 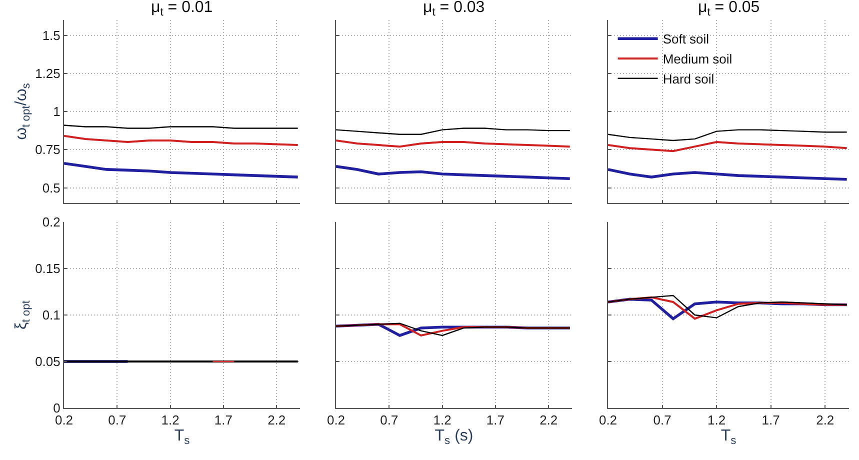 I want to click on y-tick-label: 1.5, so click(x=51, y=35).